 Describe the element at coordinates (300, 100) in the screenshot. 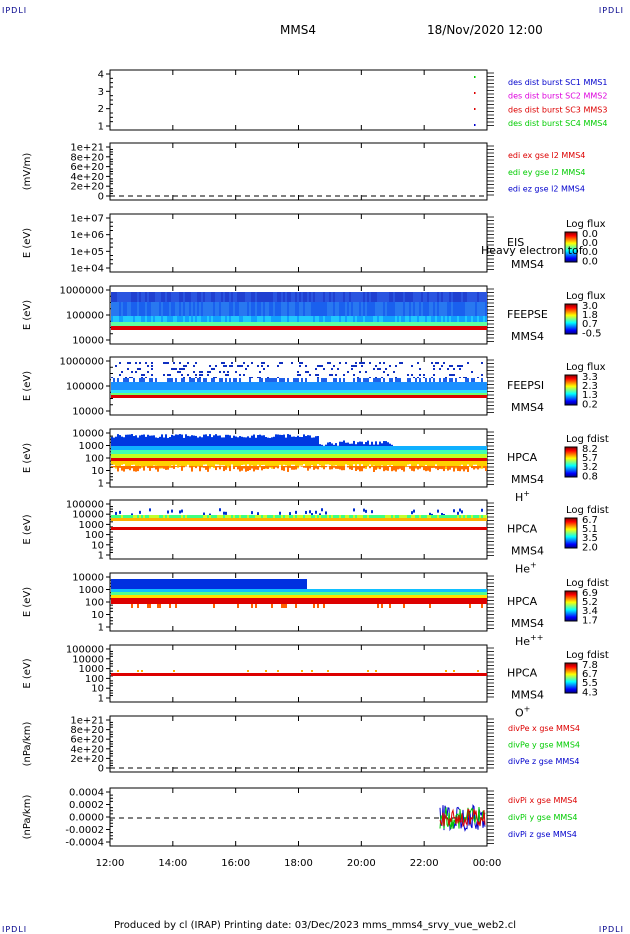

I see `panel-burst` at that location.